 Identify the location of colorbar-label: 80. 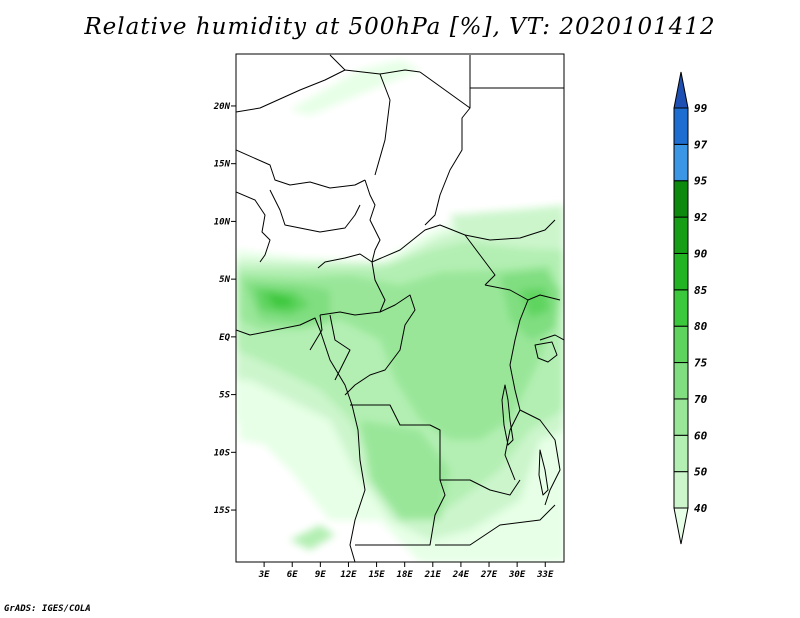
(701, 326).